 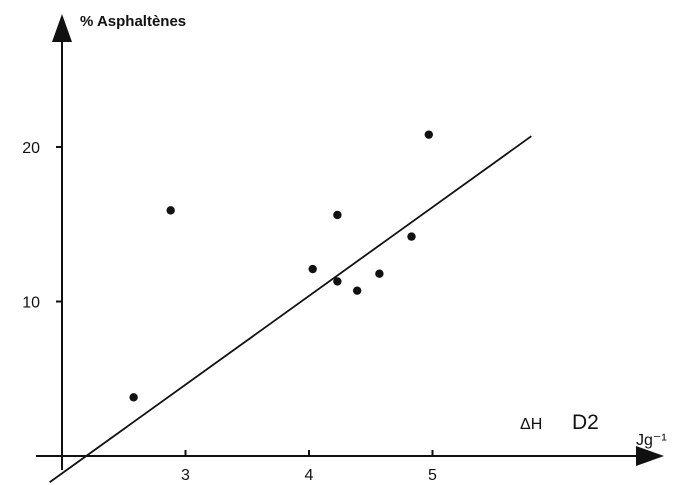 What do you see at coordinates (31, 303) in the screenshot?
I see `y-tick-label-10: 10` at bounding box center [31, 303].